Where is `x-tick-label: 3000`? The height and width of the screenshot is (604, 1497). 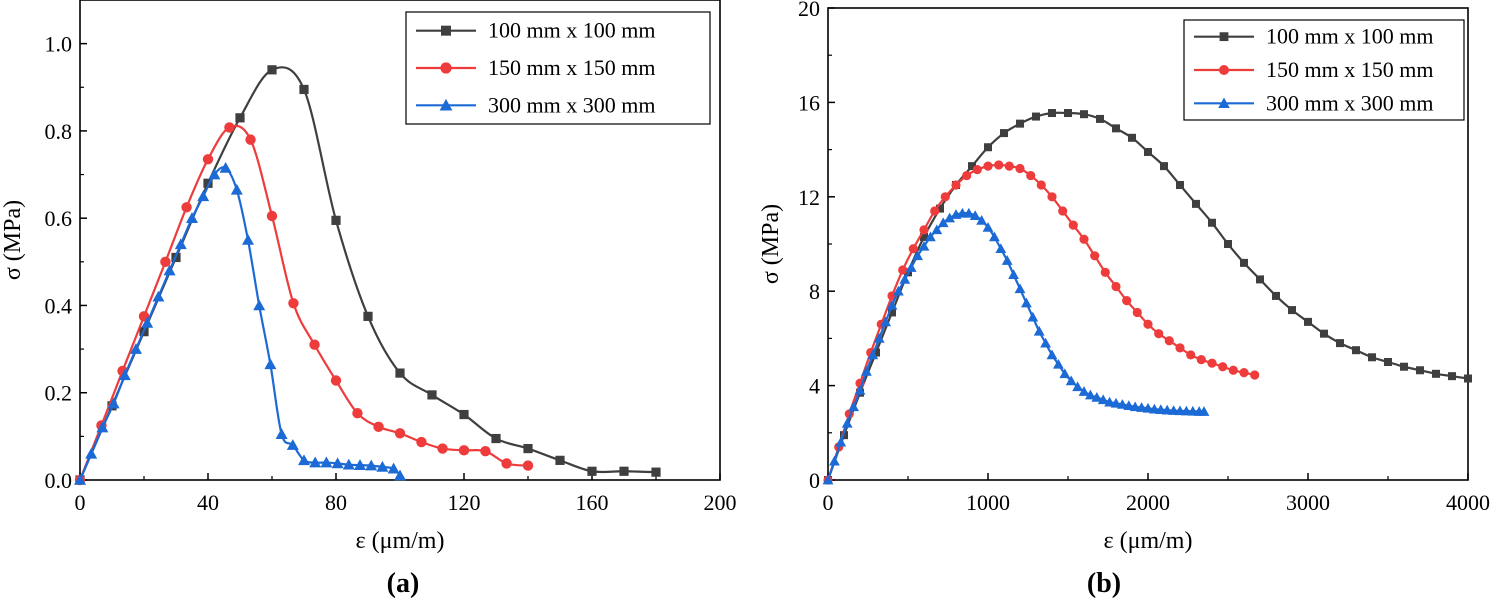
x-tick-label: 3000 is located at coordinates (1308, 502).